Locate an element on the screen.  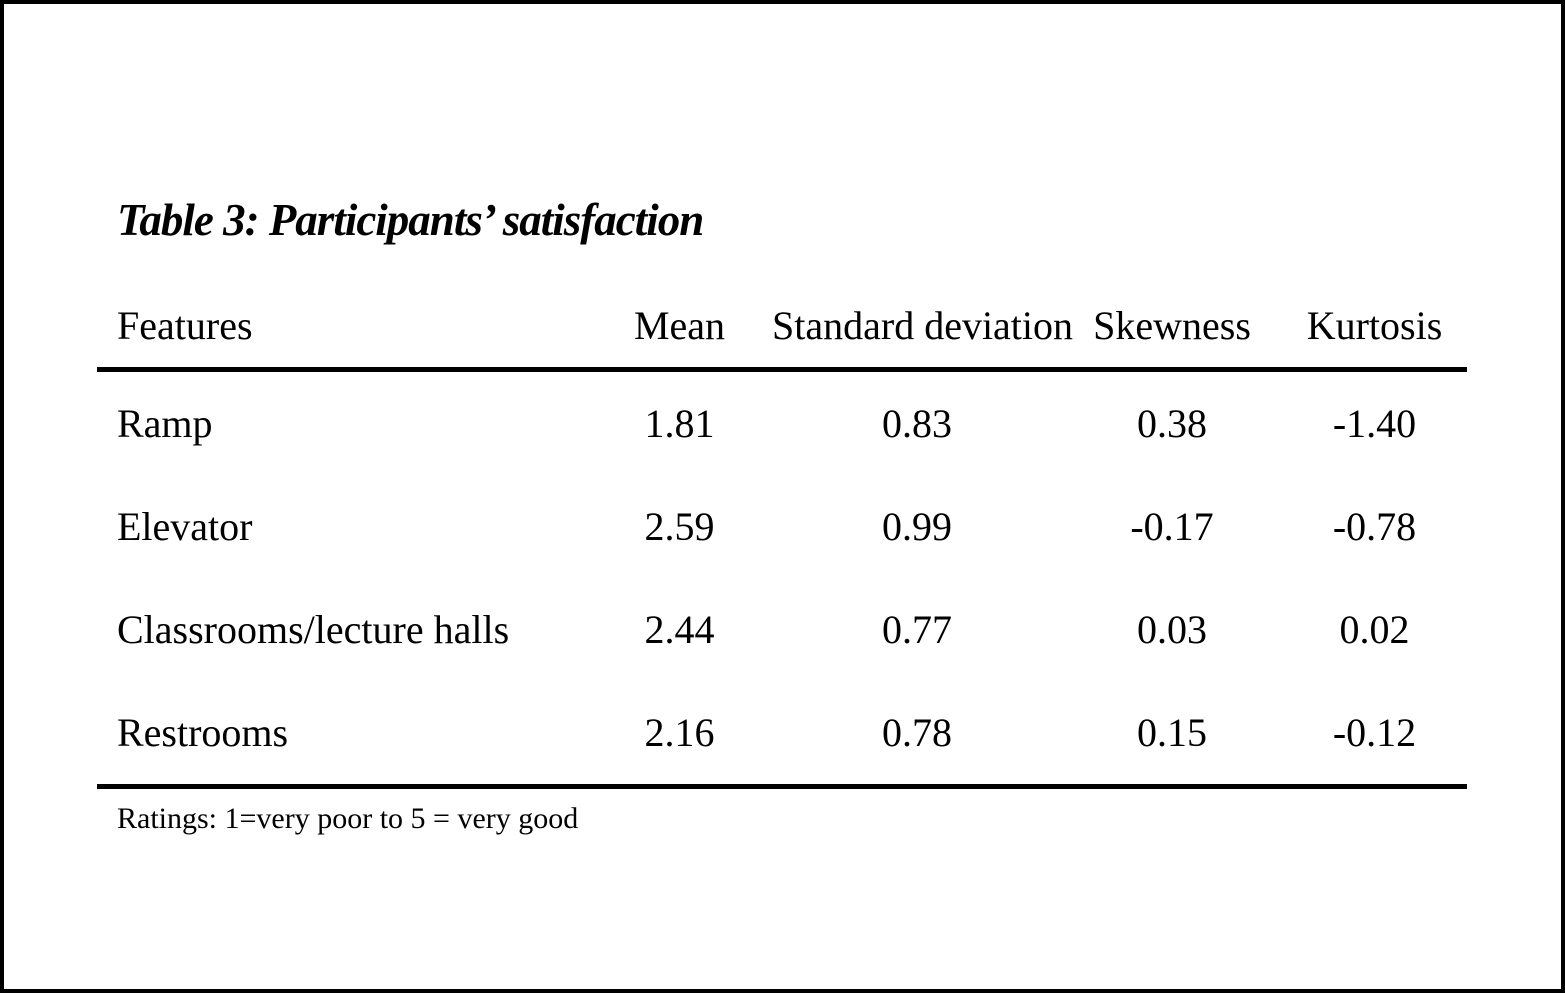
feature-cell: Elevator is located at coordinates (185, 526).